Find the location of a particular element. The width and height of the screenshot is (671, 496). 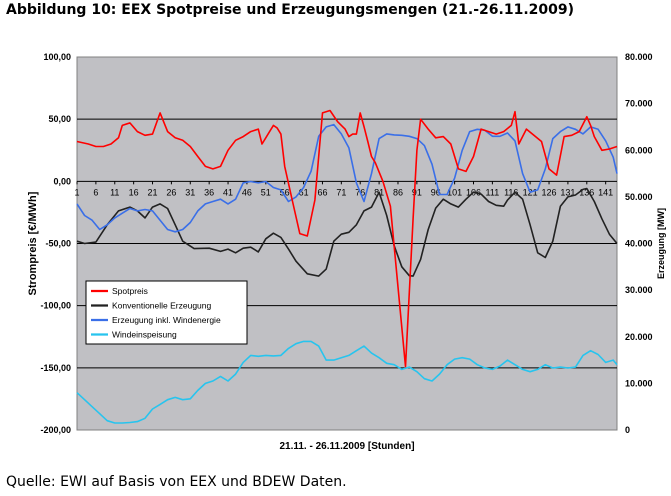

x-tick-label: 46 is located at coordinates (247, 192).